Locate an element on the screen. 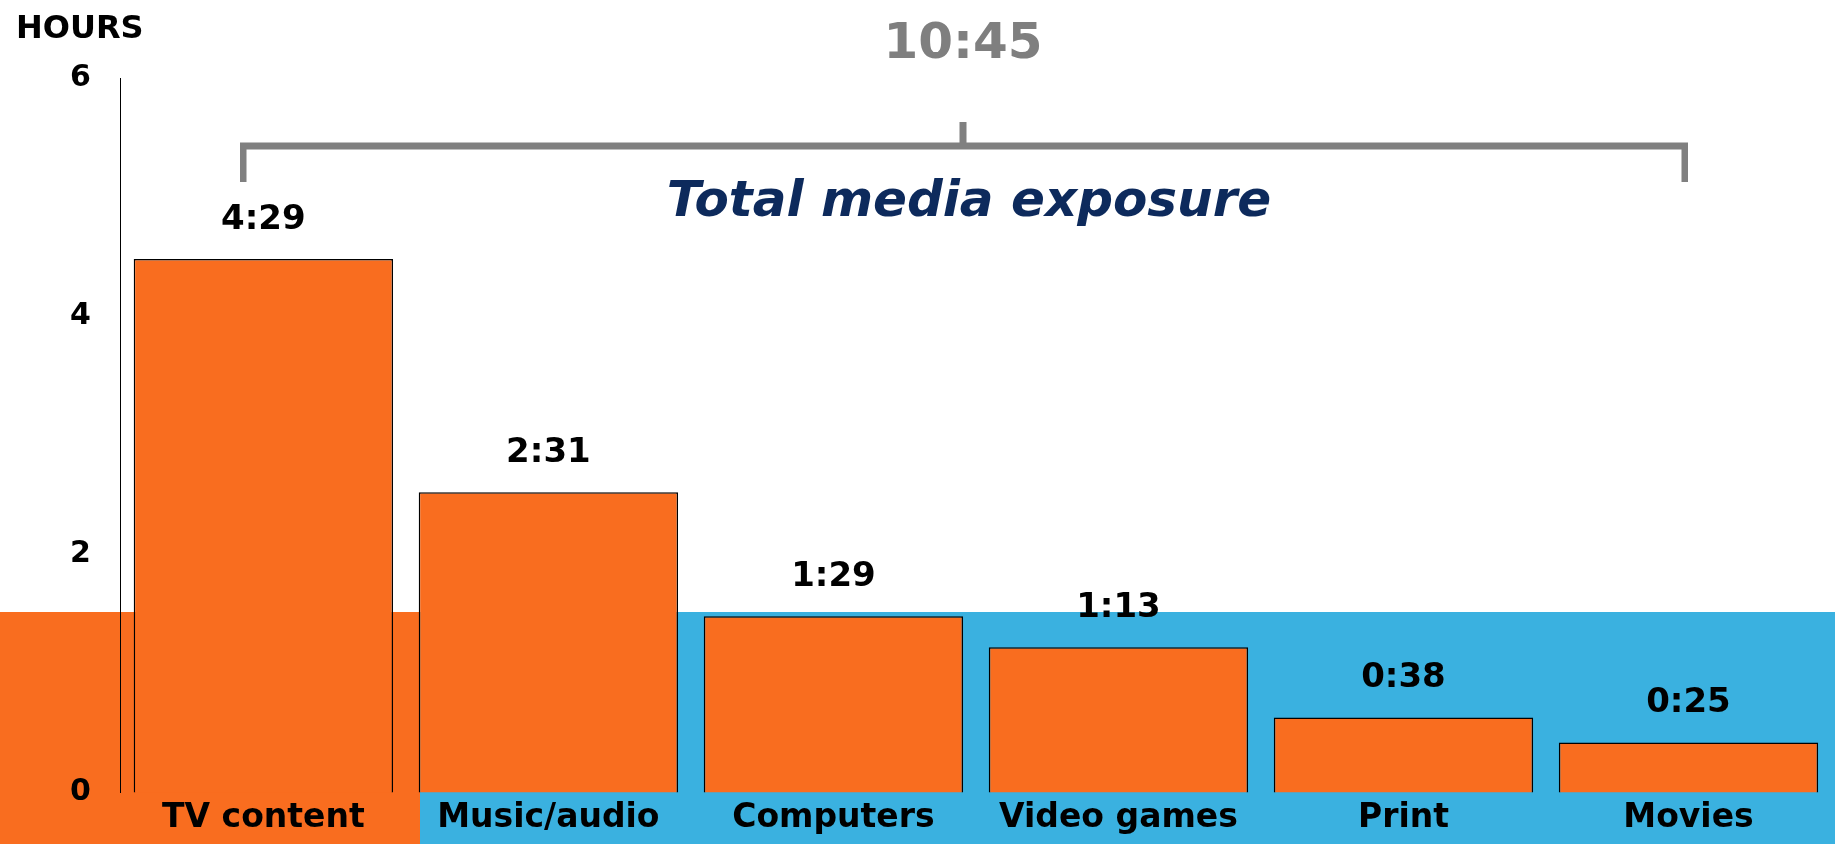  y-tick-label: 4 is located at coordinates (80, 313).